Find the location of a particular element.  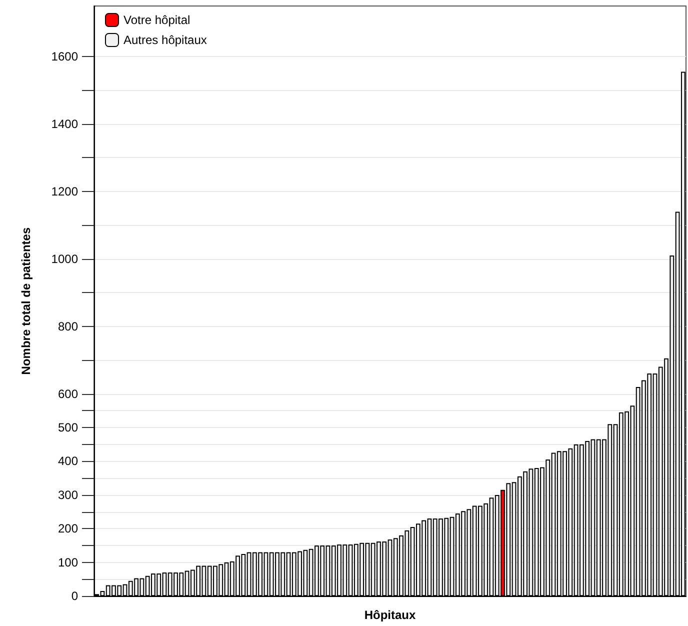

y-tick-label: 100 is located at coordinates (68, 562).